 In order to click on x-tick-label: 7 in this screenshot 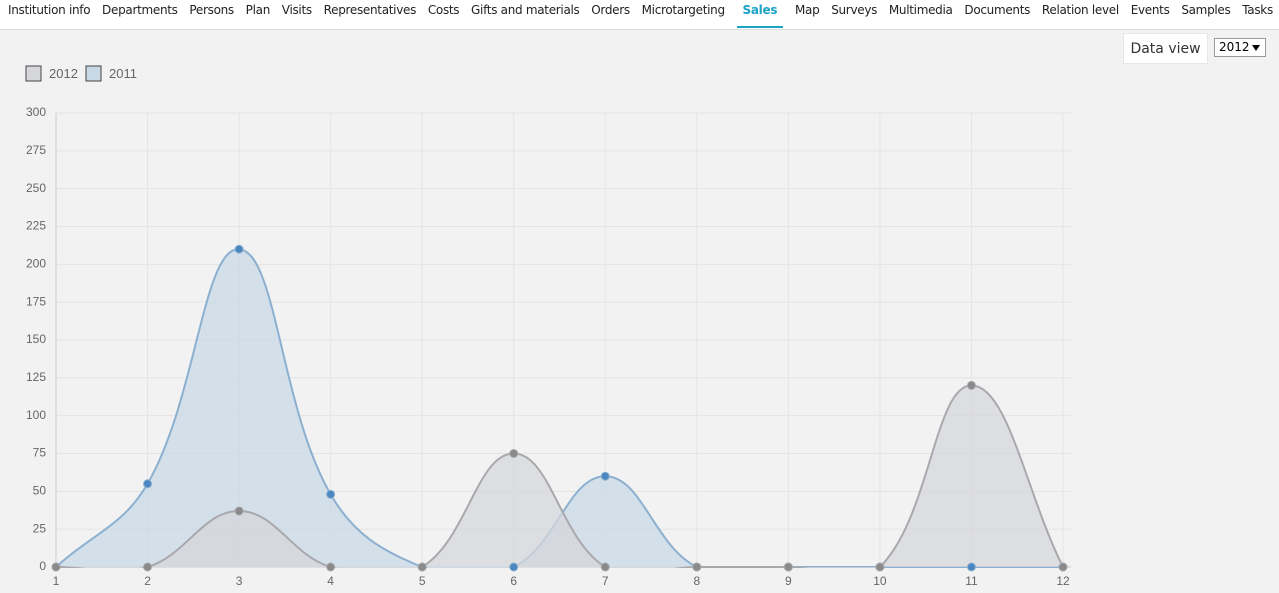, I will do `click(605, 581)`.